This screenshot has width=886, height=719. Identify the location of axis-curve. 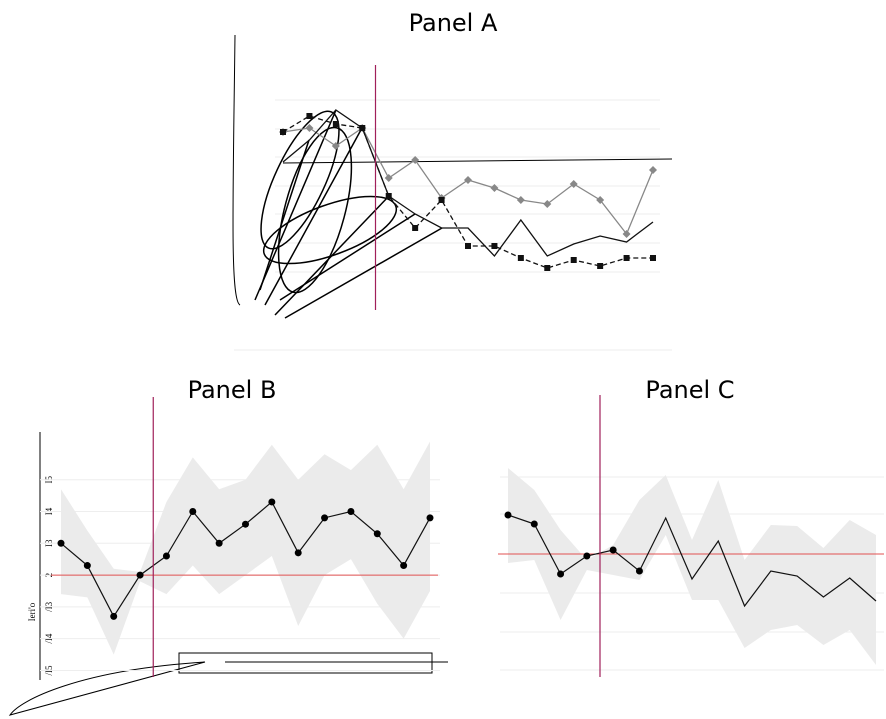
(236, 170).